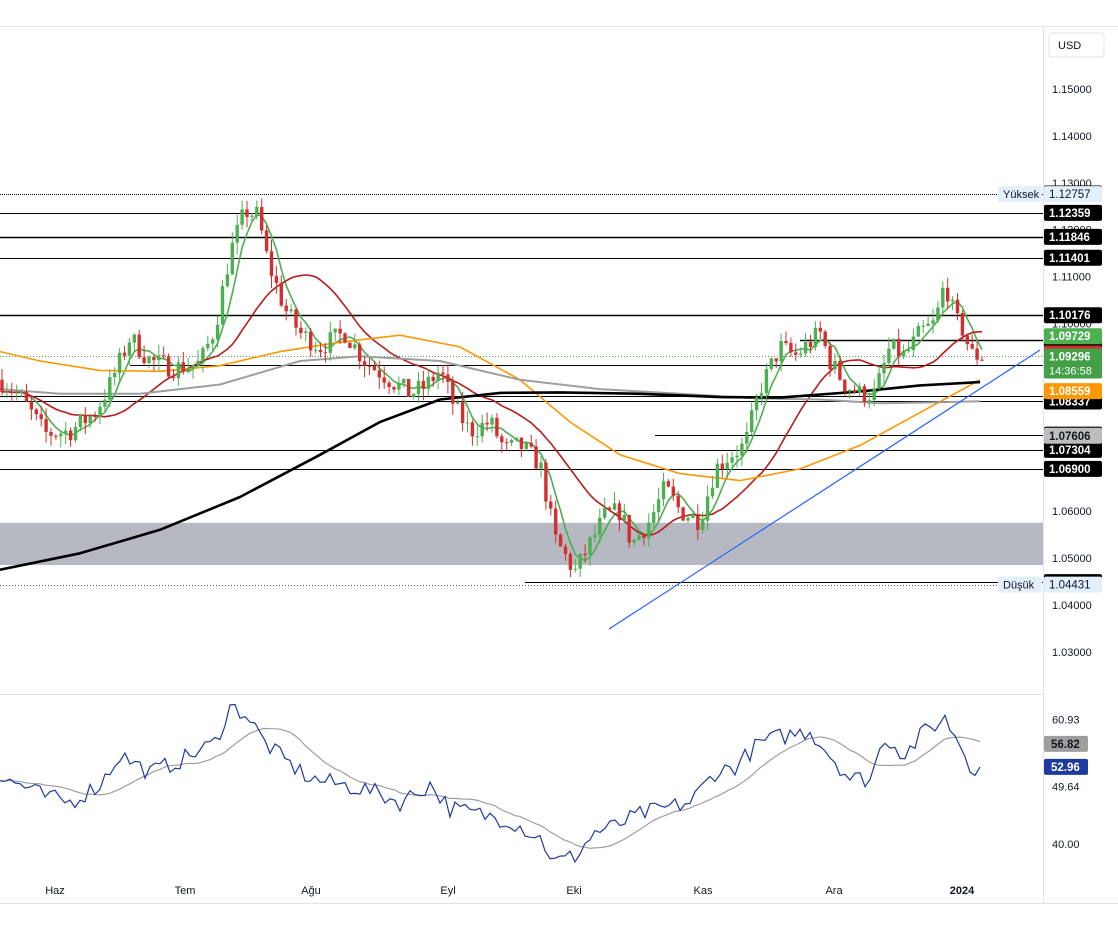 Image resolution: width=1118 pixels, height=944 pixels. I want to click on current-price-countdown: 14:36:58, so click(1070, 371).